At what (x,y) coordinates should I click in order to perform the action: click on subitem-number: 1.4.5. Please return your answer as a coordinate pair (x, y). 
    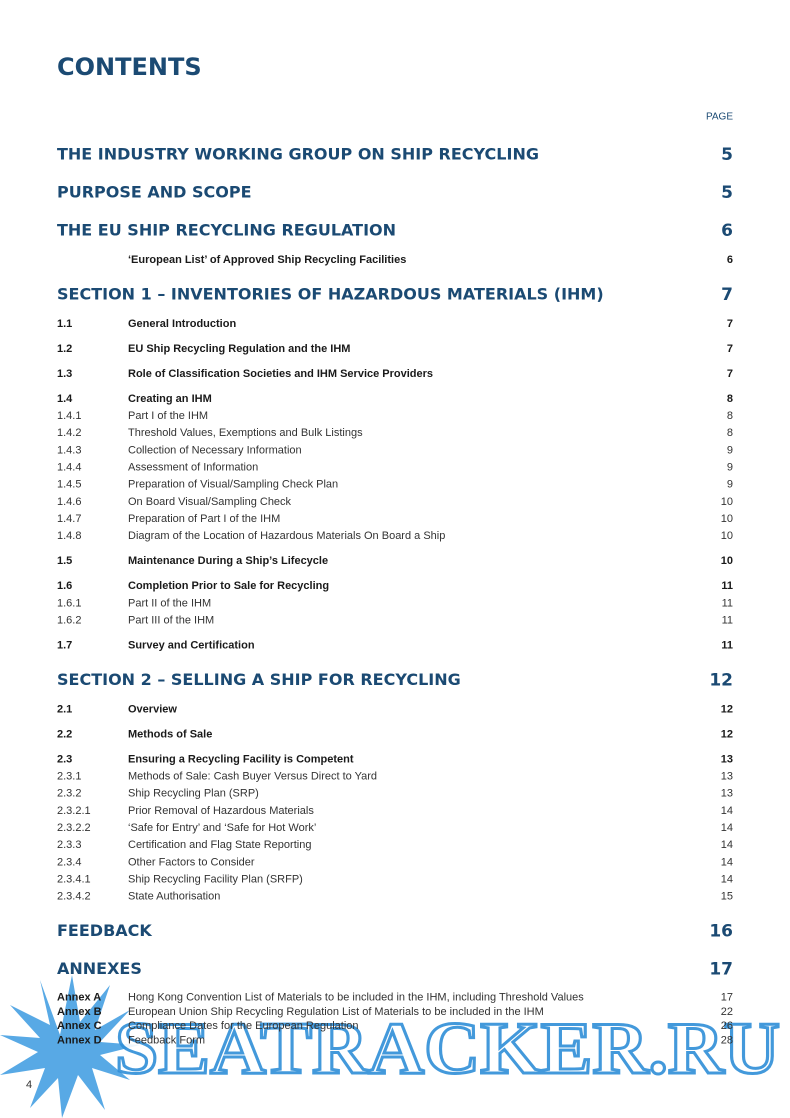
    Looking at the image, I should click on (69, 485).